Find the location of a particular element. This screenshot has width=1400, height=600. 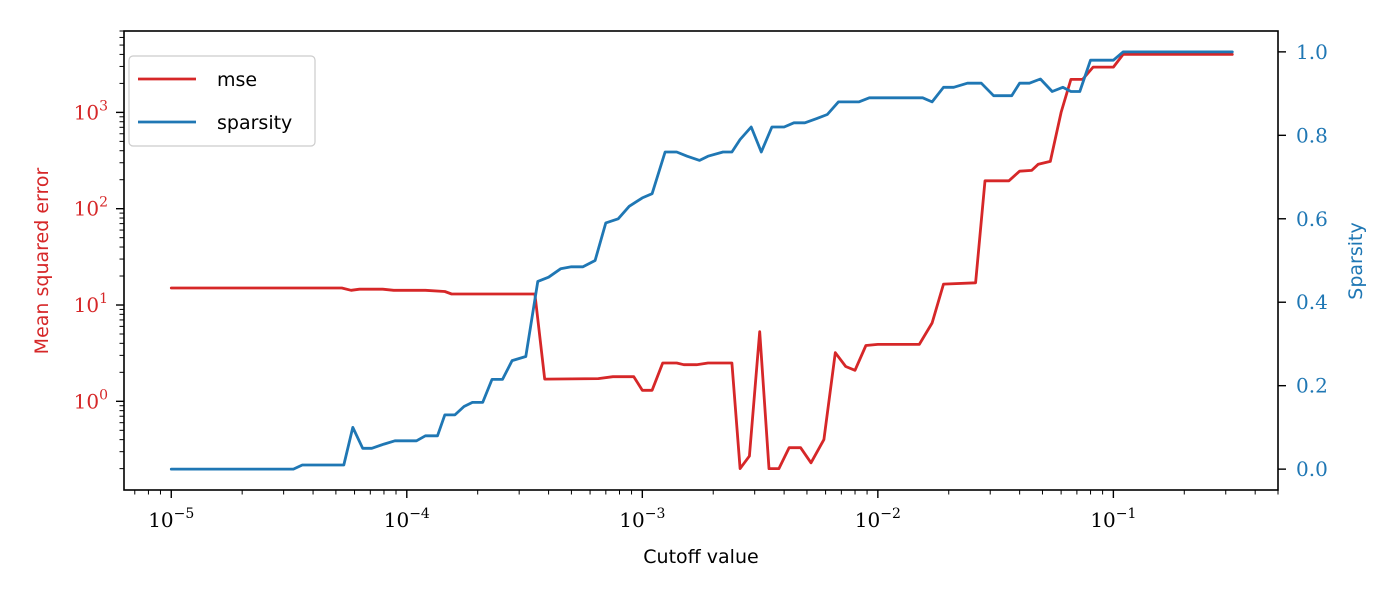

left-tick-label: 10¹ is located at coordinates (91, 304).